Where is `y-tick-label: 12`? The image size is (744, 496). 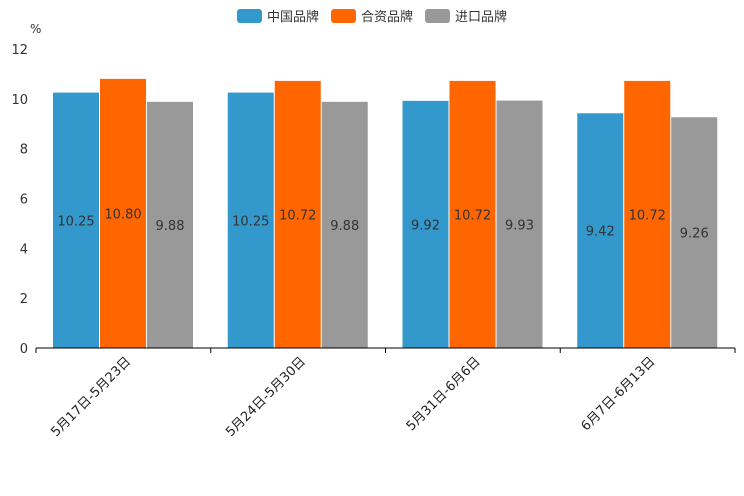
y-tick-label: 12 is located at coordinates (19, 50).